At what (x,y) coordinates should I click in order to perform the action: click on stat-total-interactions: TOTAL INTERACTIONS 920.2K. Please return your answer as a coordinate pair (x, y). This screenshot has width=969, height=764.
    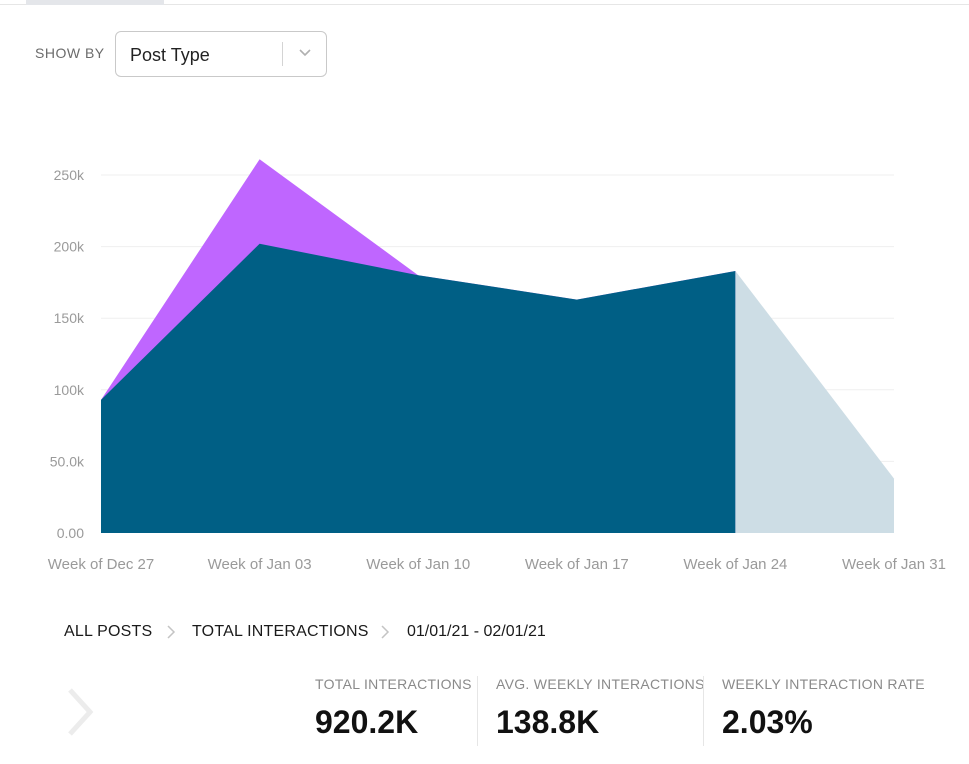
    Looking at the image, I should click on (393, 708).